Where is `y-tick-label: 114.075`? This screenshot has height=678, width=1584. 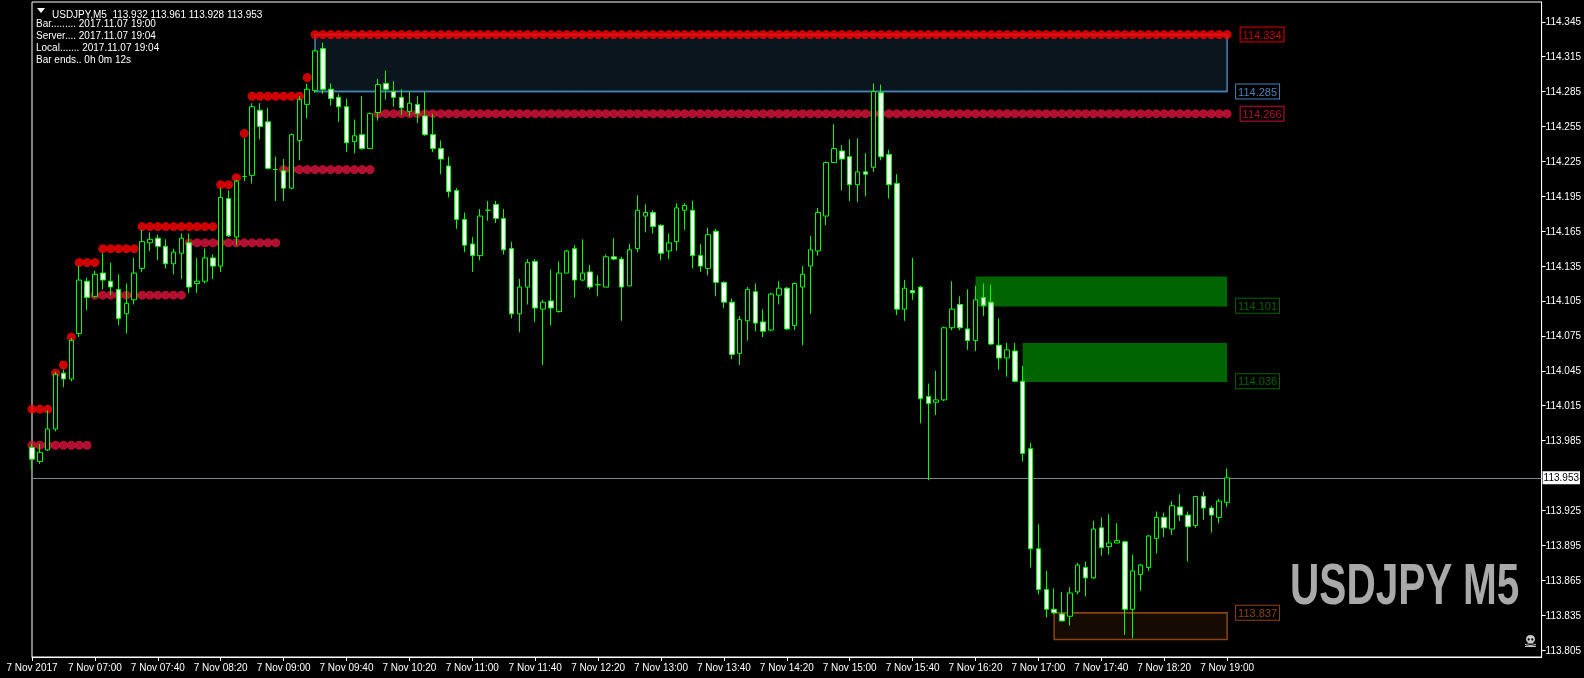 y-tick-label: 114.075 is located at coordinates (1563, 336).